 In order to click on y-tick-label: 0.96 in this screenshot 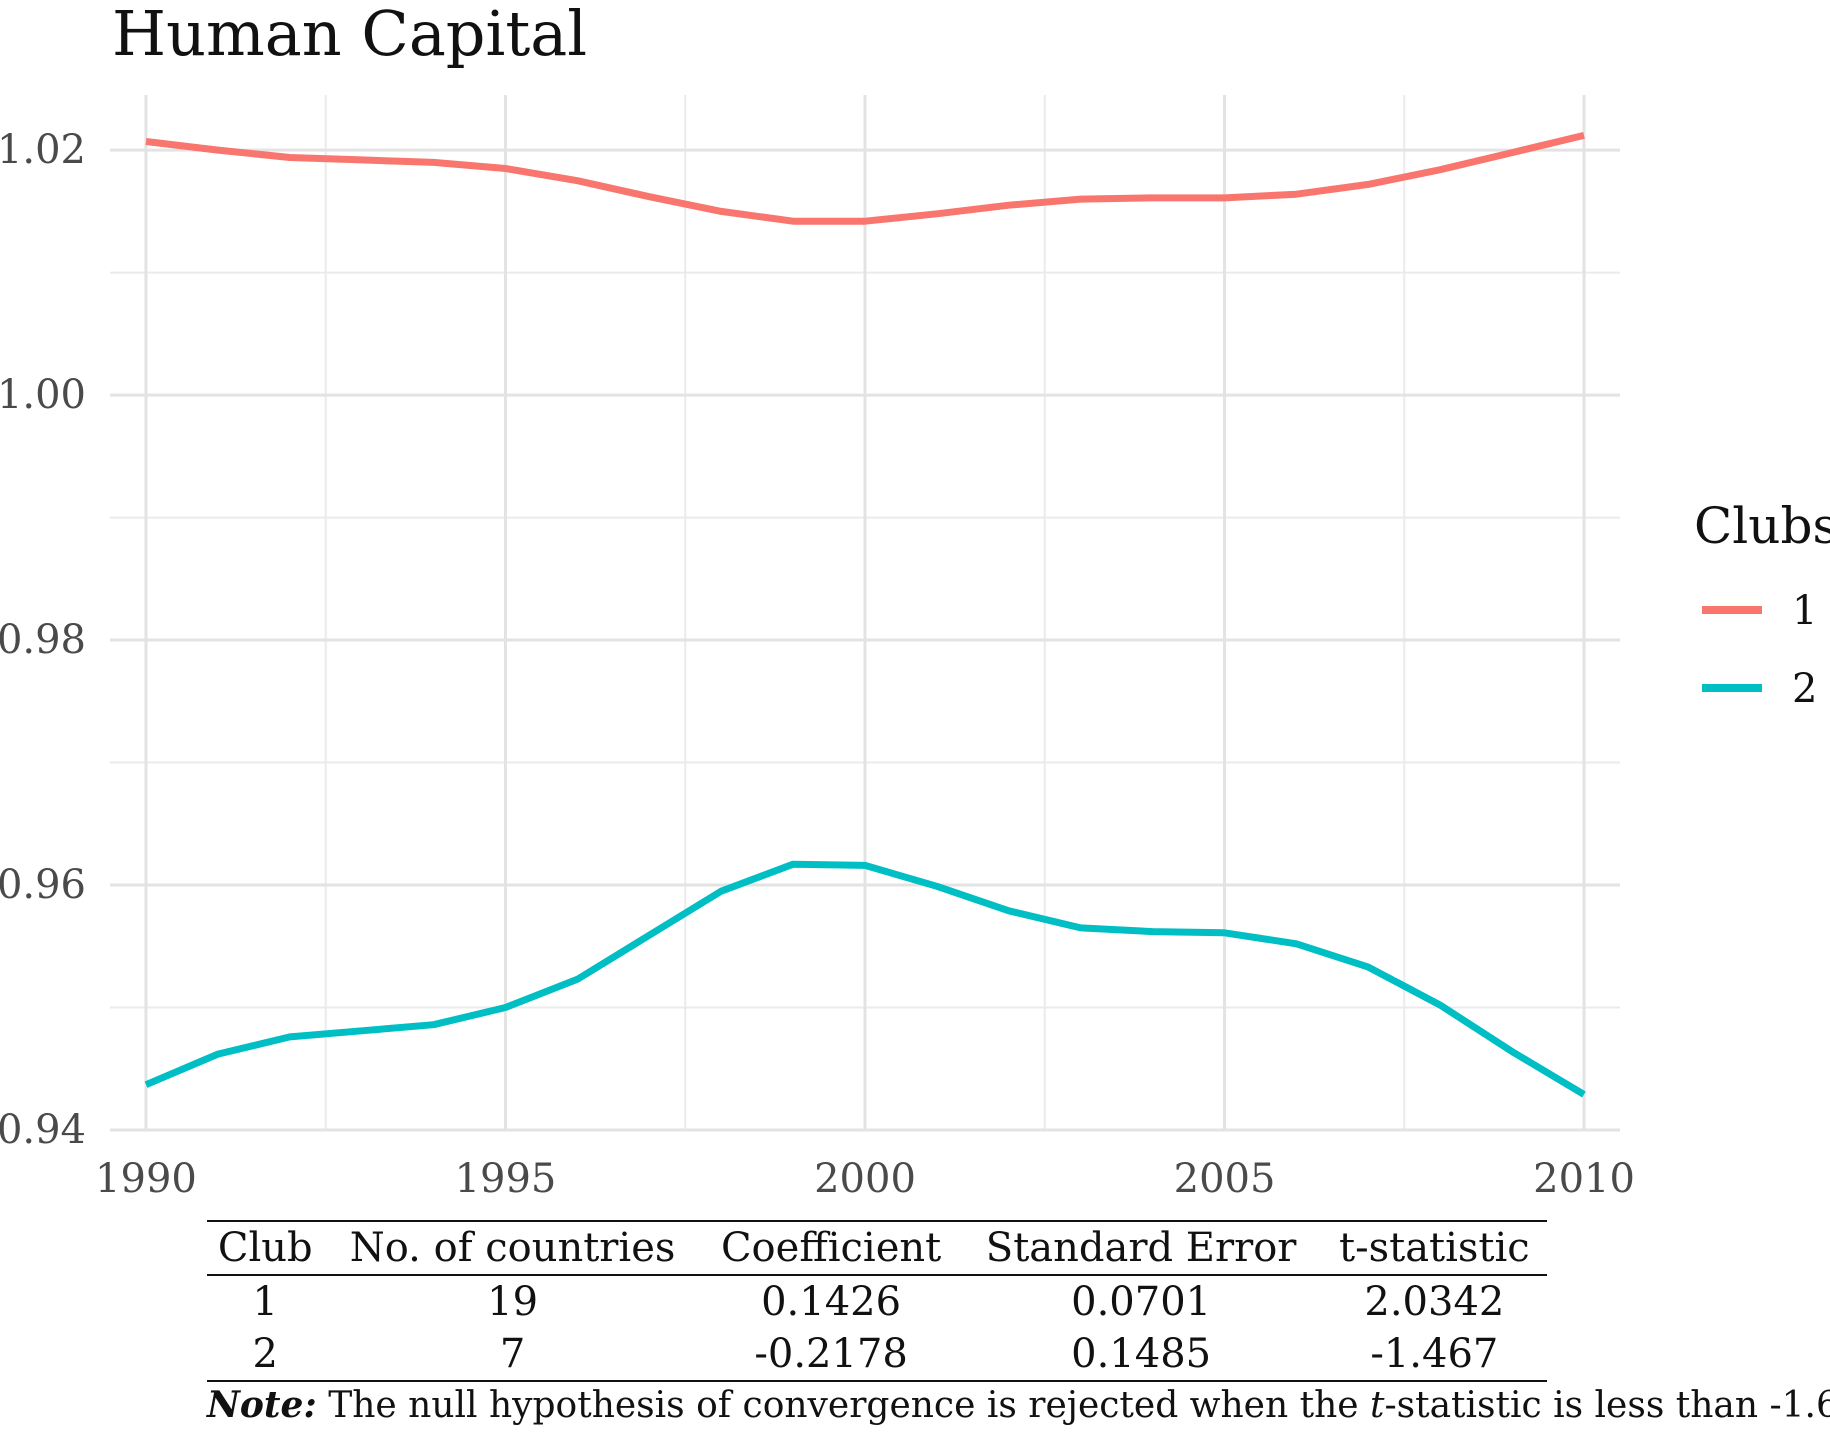, I will do `click(43, 885)`.